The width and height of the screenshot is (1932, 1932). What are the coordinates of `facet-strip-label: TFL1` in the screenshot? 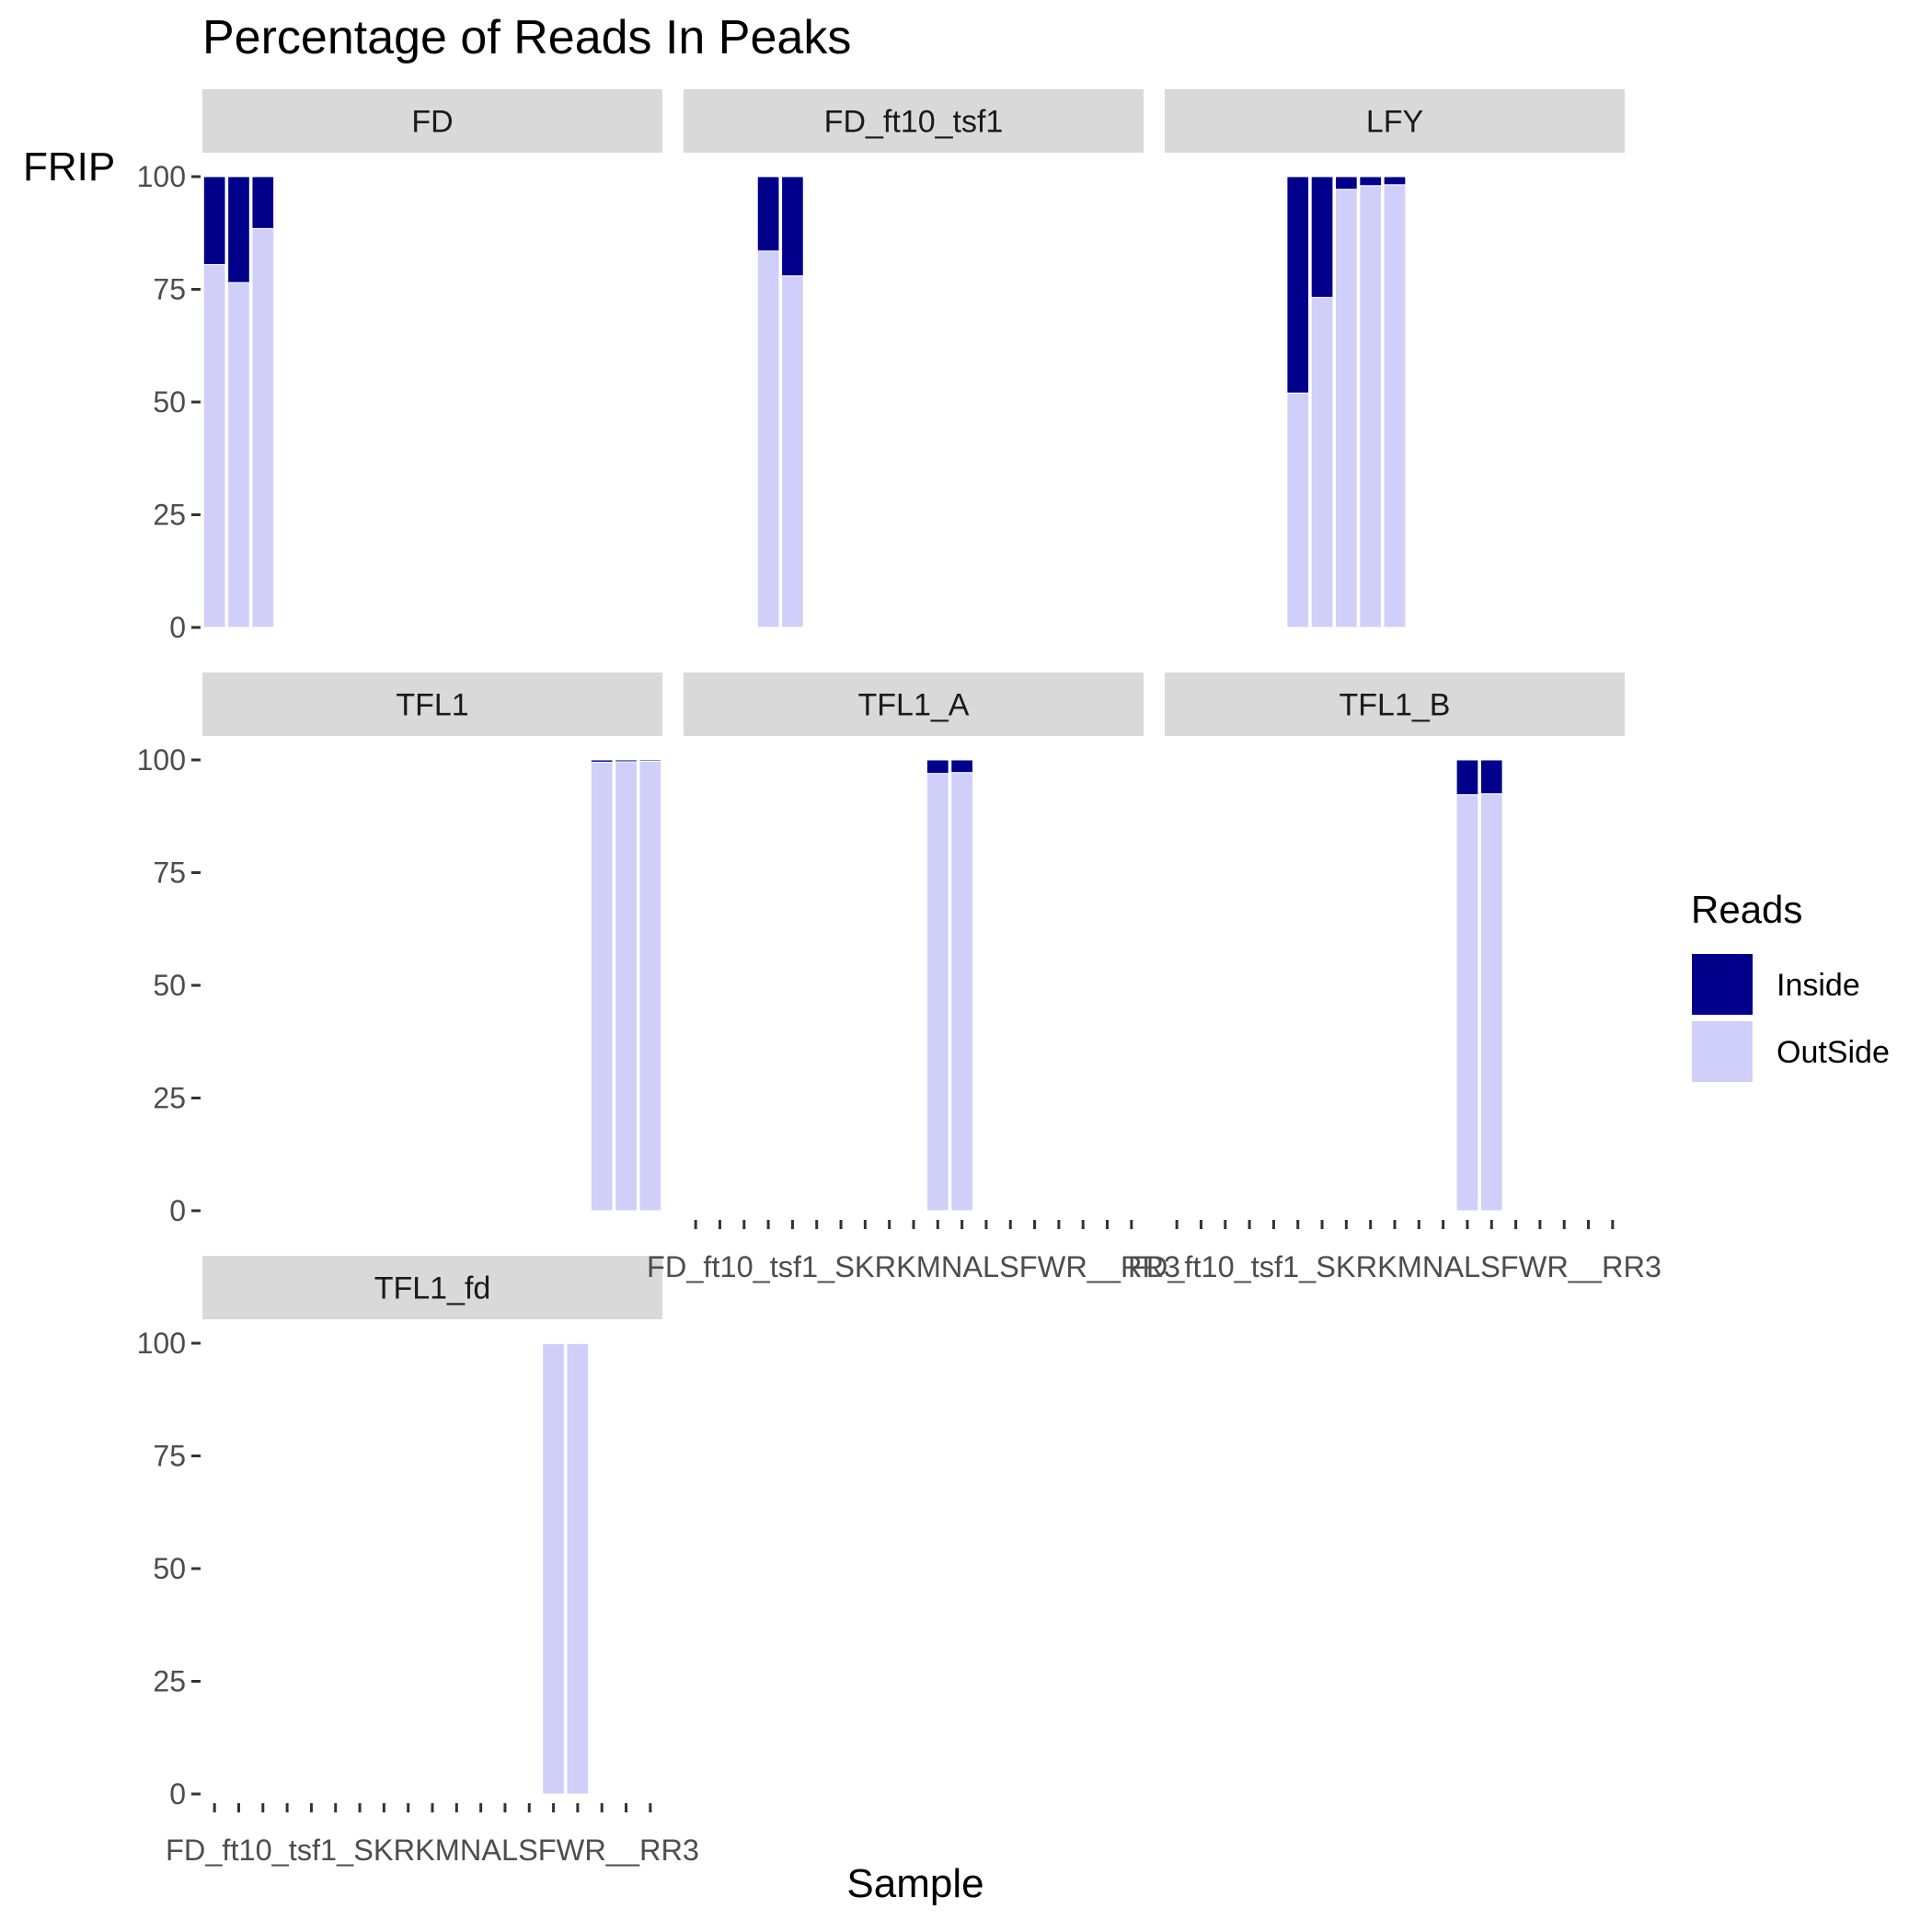 It's located at (432, 705).